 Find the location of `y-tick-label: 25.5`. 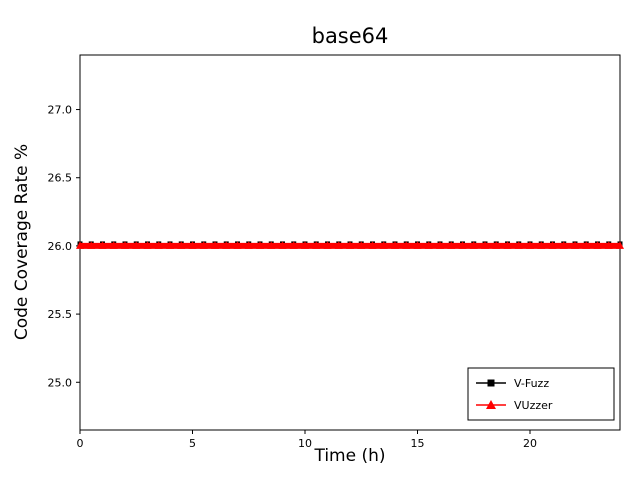

y-tick-label: 25.5 is located at coordinates (60, 314).